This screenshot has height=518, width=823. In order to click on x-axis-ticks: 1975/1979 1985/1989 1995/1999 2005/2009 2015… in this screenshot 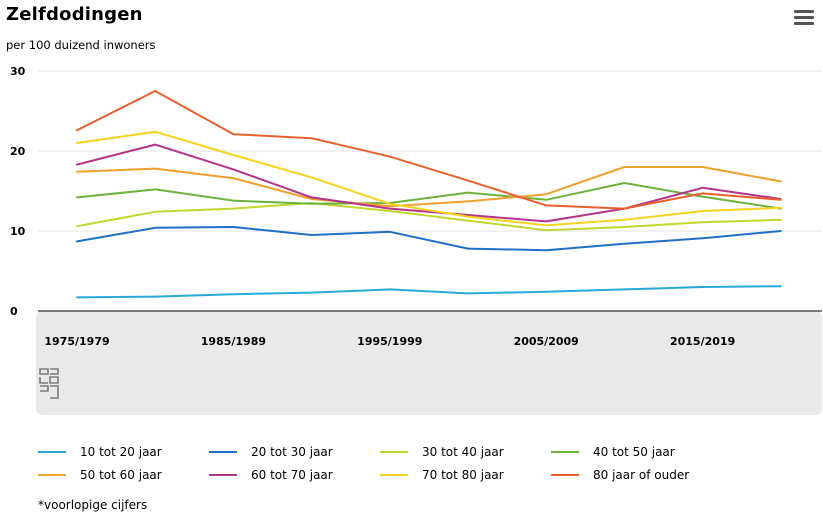, I will do `click(389, 341)`.